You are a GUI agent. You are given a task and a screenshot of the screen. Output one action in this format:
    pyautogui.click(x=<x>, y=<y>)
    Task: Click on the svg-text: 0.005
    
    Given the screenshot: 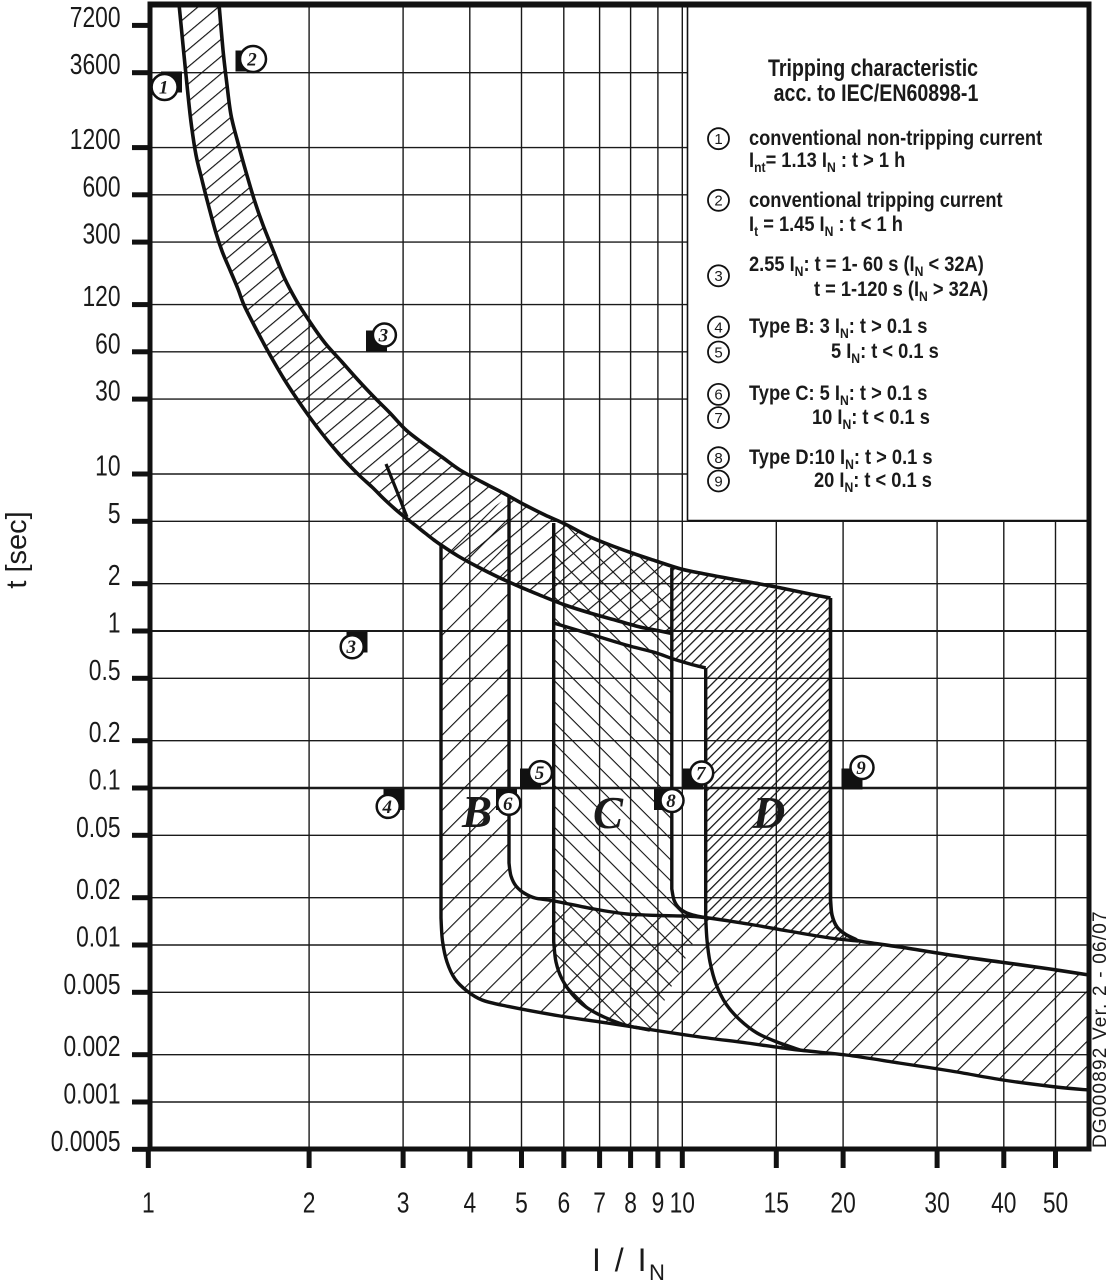 What is the action you would take?
    pyautogui.click(x=91, y=985)
    